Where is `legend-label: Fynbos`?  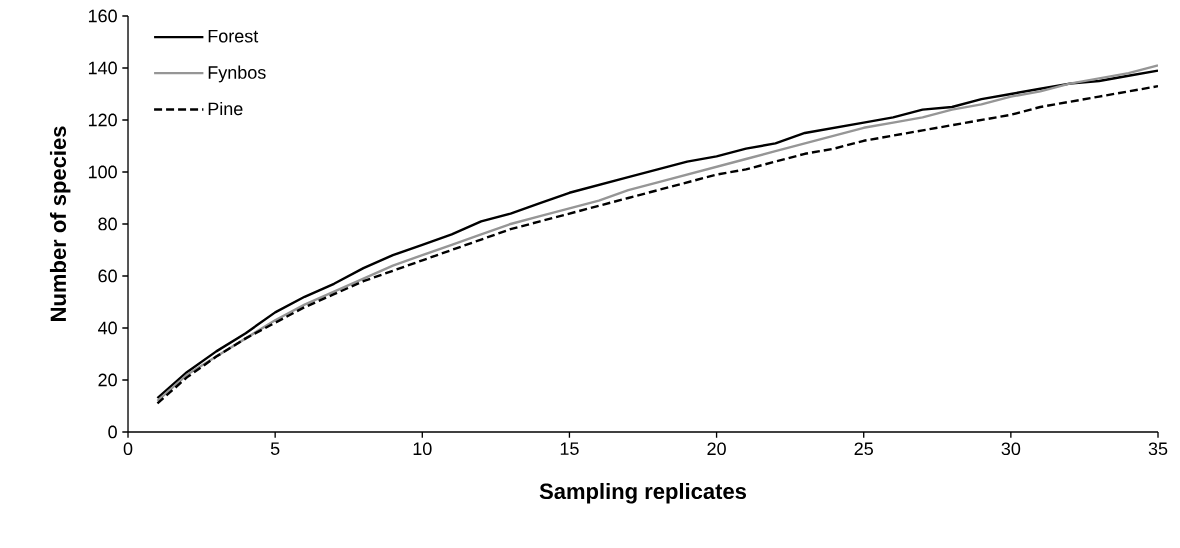 legend-label: Fynbos is located at coordinates (237, 74).